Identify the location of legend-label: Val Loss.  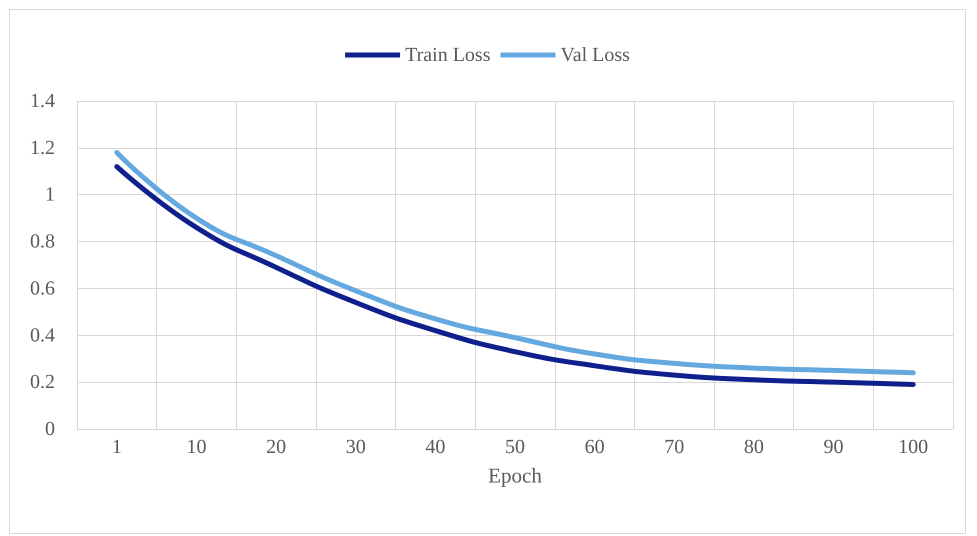
(595, 55).